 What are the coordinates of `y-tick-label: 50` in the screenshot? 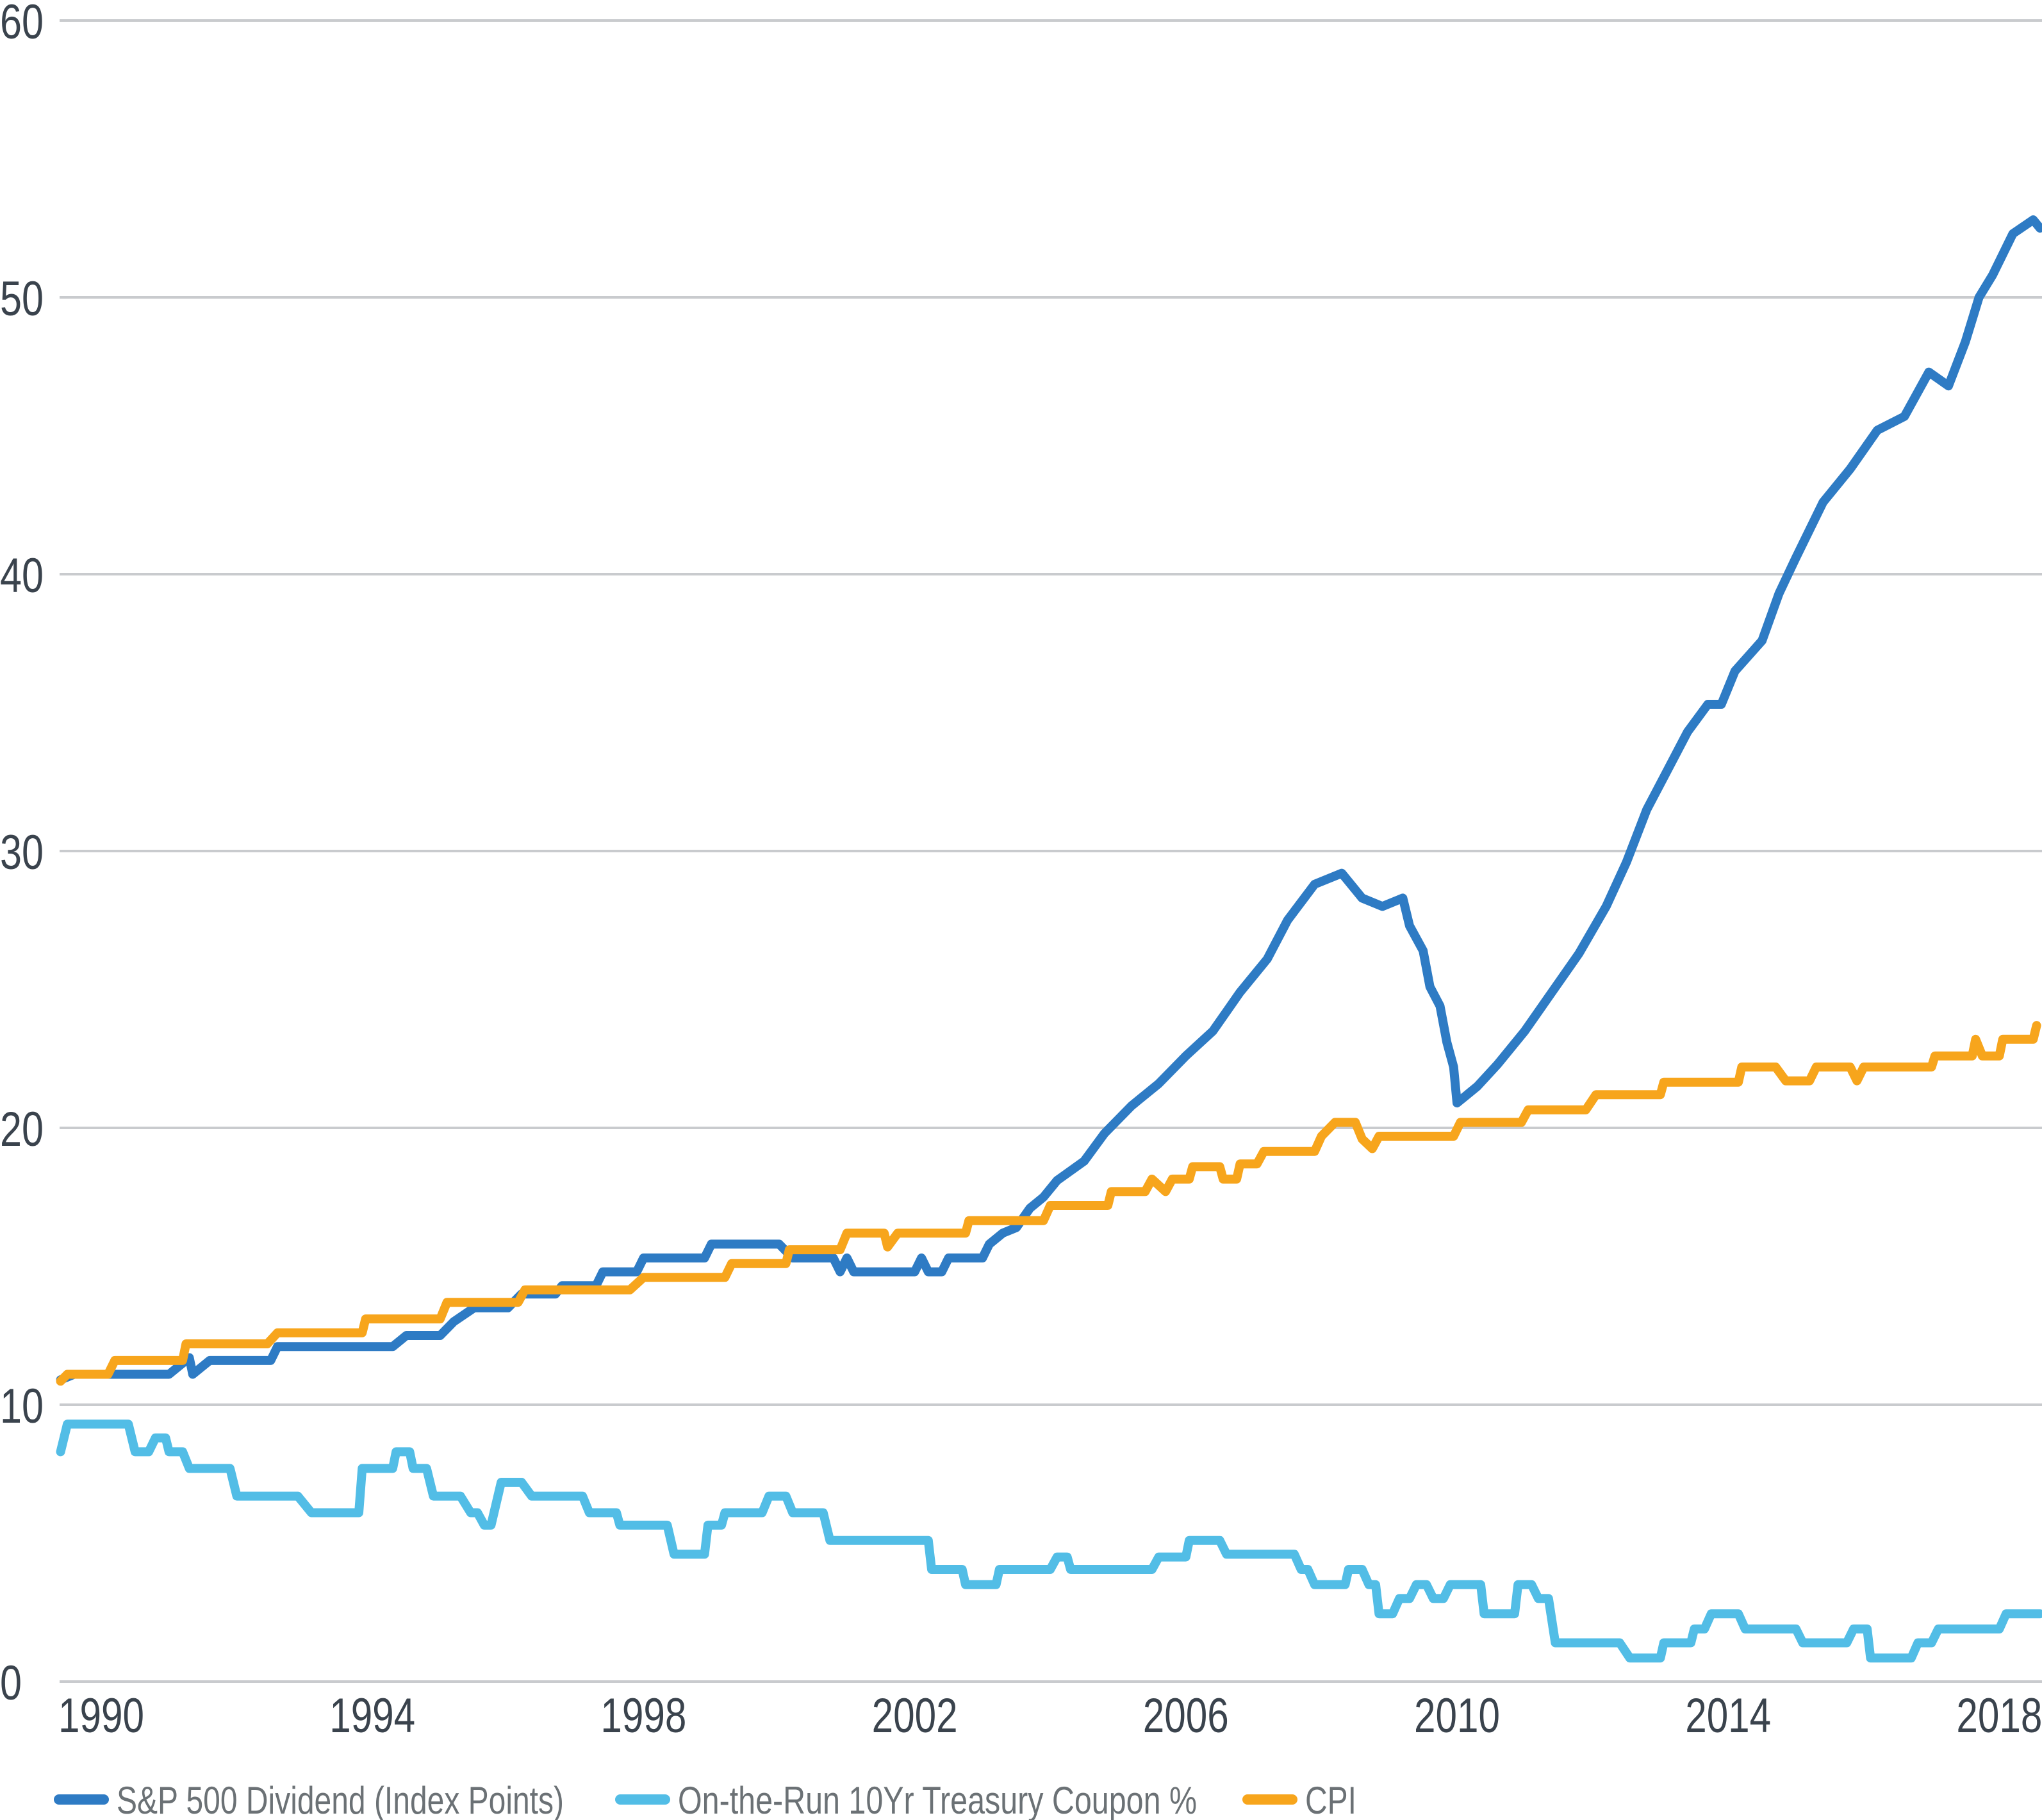 It's located at (22, 299).